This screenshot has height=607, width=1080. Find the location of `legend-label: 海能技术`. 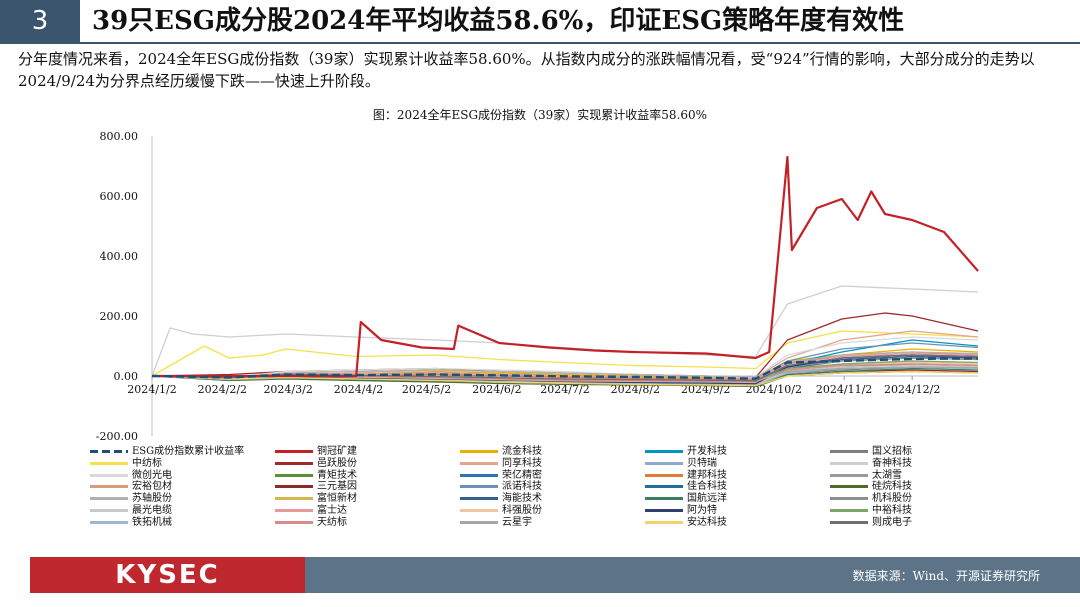

legend-label: 海能技术 is located at coordinates (522, 499).